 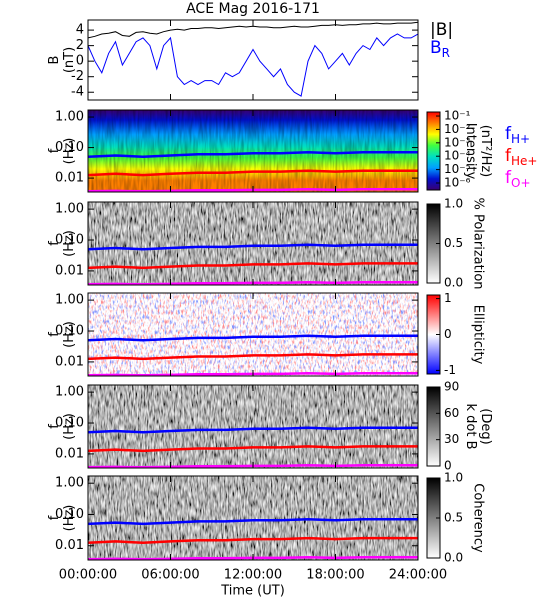 I want to click on x-axis-title: Time (UT), so click(x=252, y=591).